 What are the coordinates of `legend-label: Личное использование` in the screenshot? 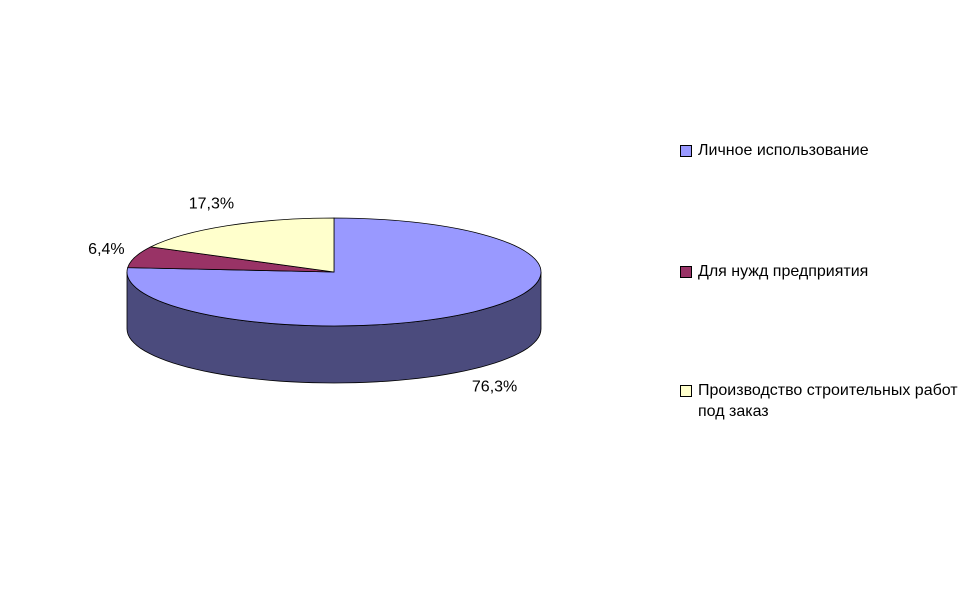 It's located at (783, 150).